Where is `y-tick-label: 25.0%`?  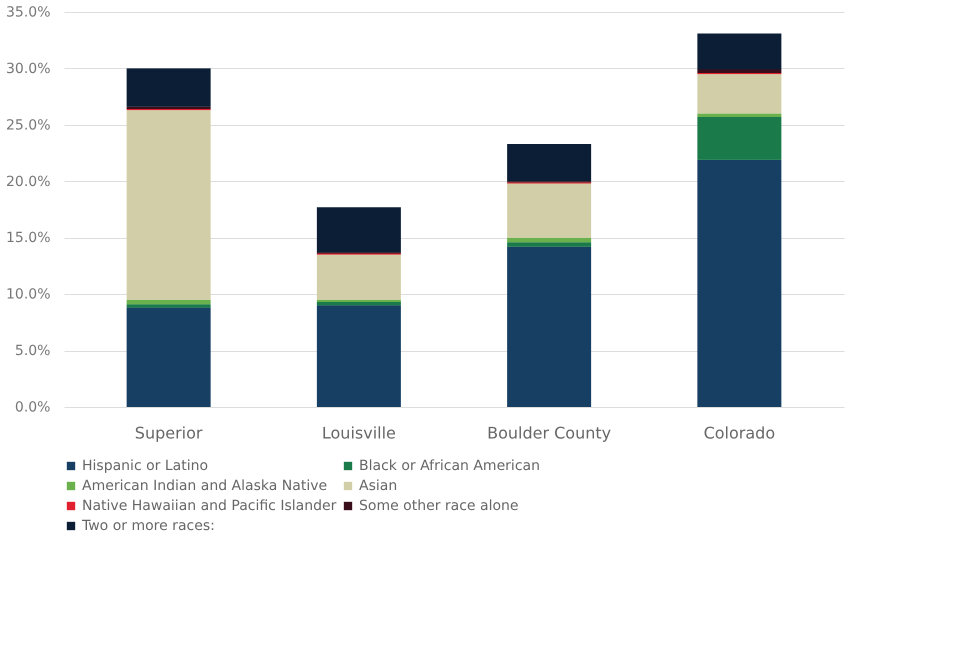
y-tick-label: 25.0% is located at coordinates (28, 125).